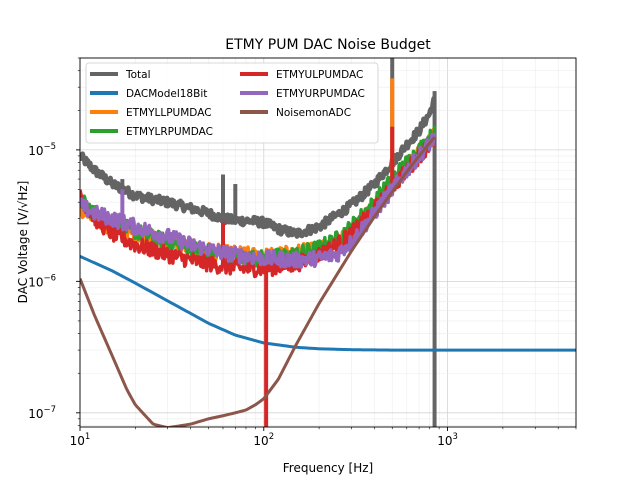 The width and height of the screenshot is (640, 484). What do you see at coordinates (320, 94) in the screenshot?
I see `legend-label: ETMYURPUMDAC` at bounding box center [320, 94].